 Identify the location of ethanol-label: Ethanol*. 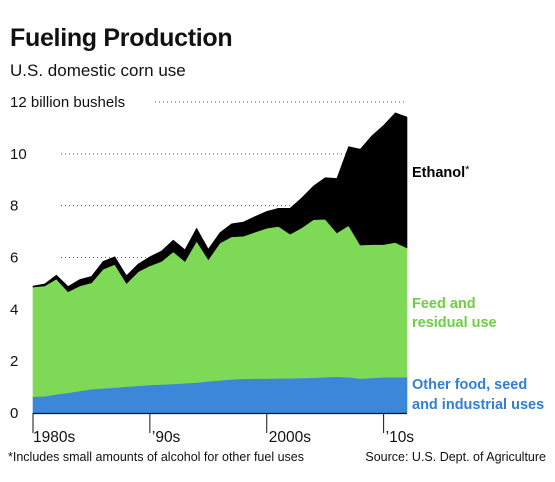
(441, 172).